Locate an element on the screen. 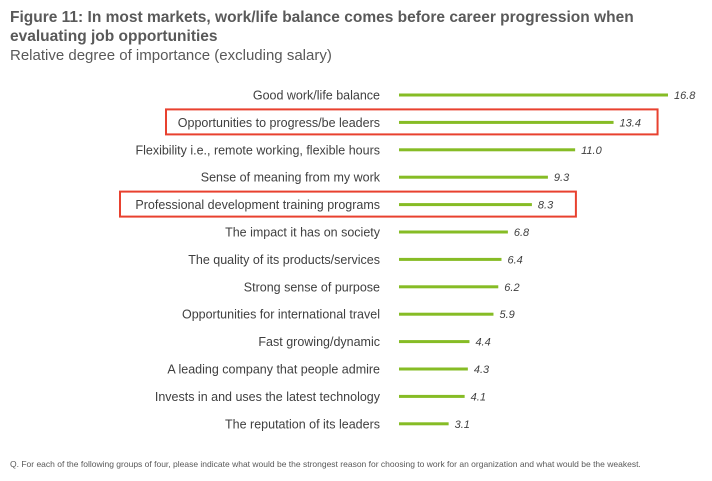 The height and width of the screenshot is (481, 712). category-label: Opportunities to progress/be leaders is located at coordinates (279, 123).